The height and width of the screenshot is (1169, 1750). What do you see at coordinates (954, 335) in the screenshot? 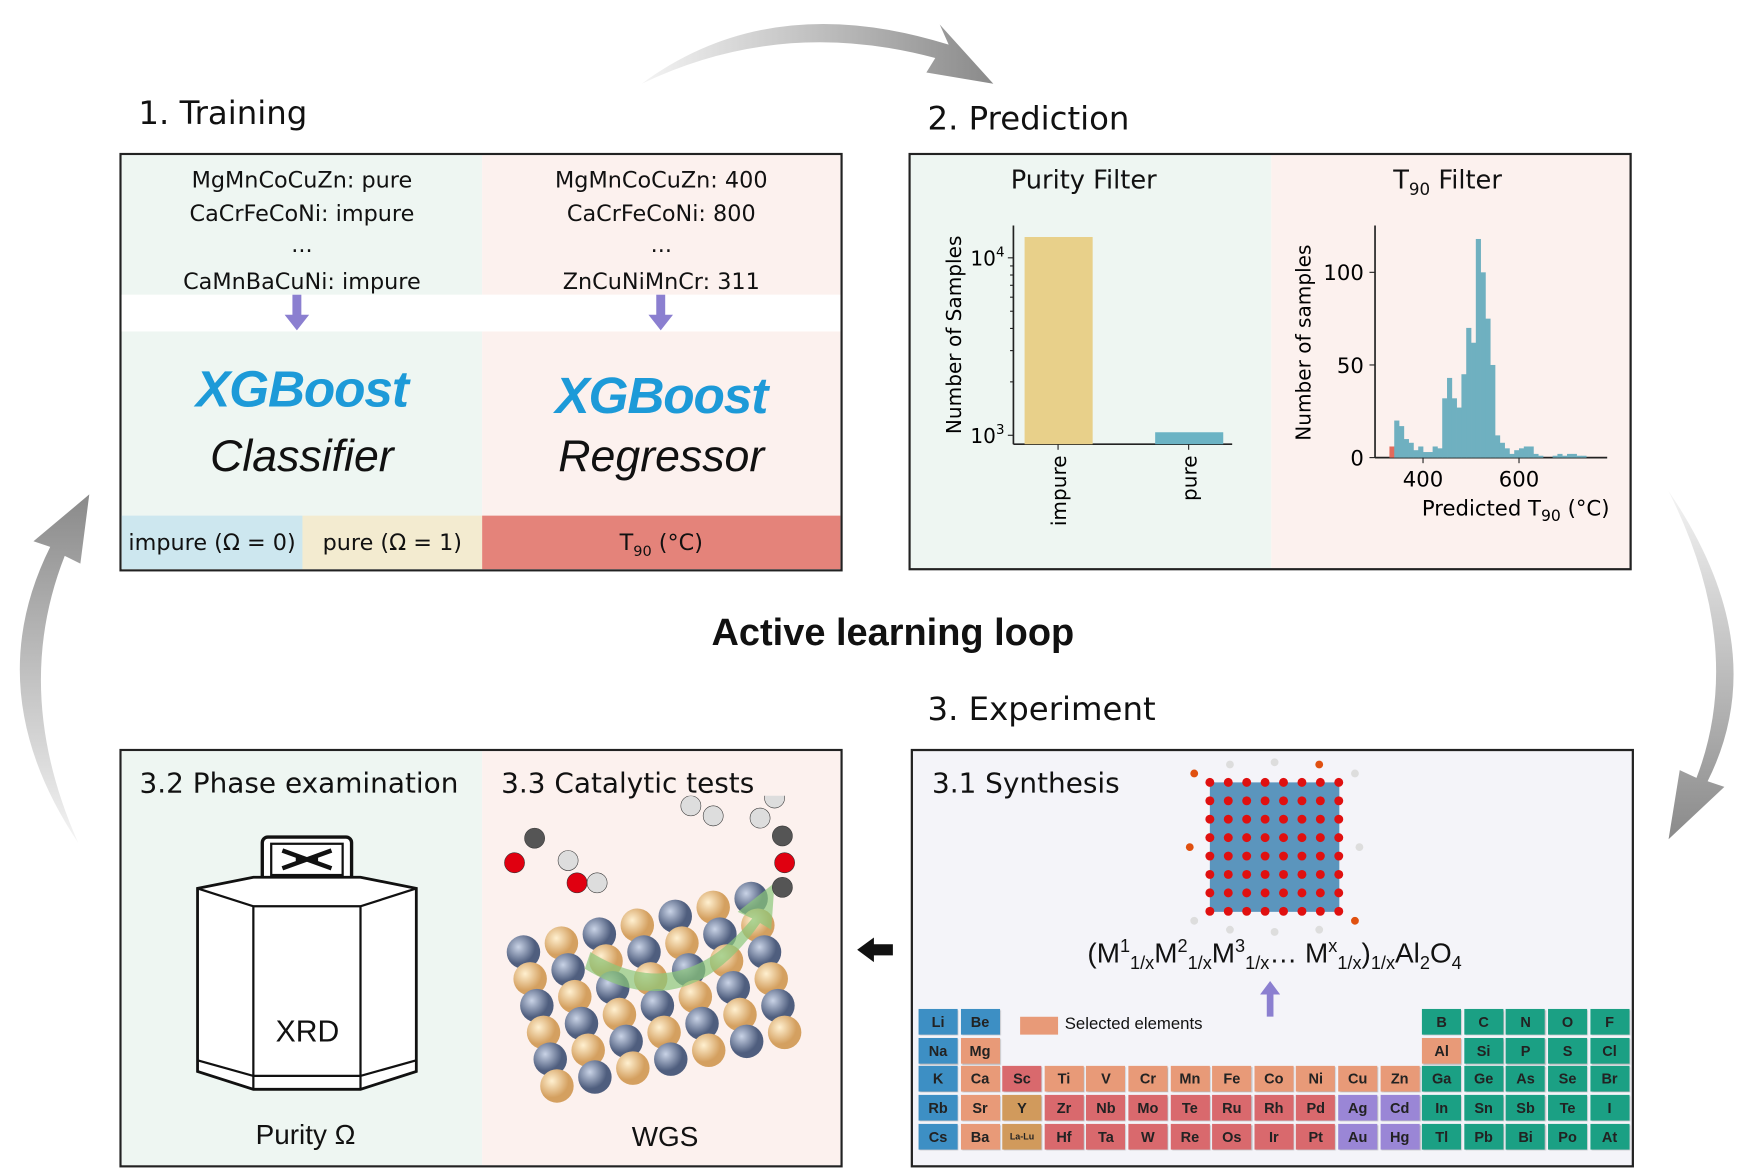
I see `purity-y-axis-label: Number of Samples` at bounding box center [954, 335].